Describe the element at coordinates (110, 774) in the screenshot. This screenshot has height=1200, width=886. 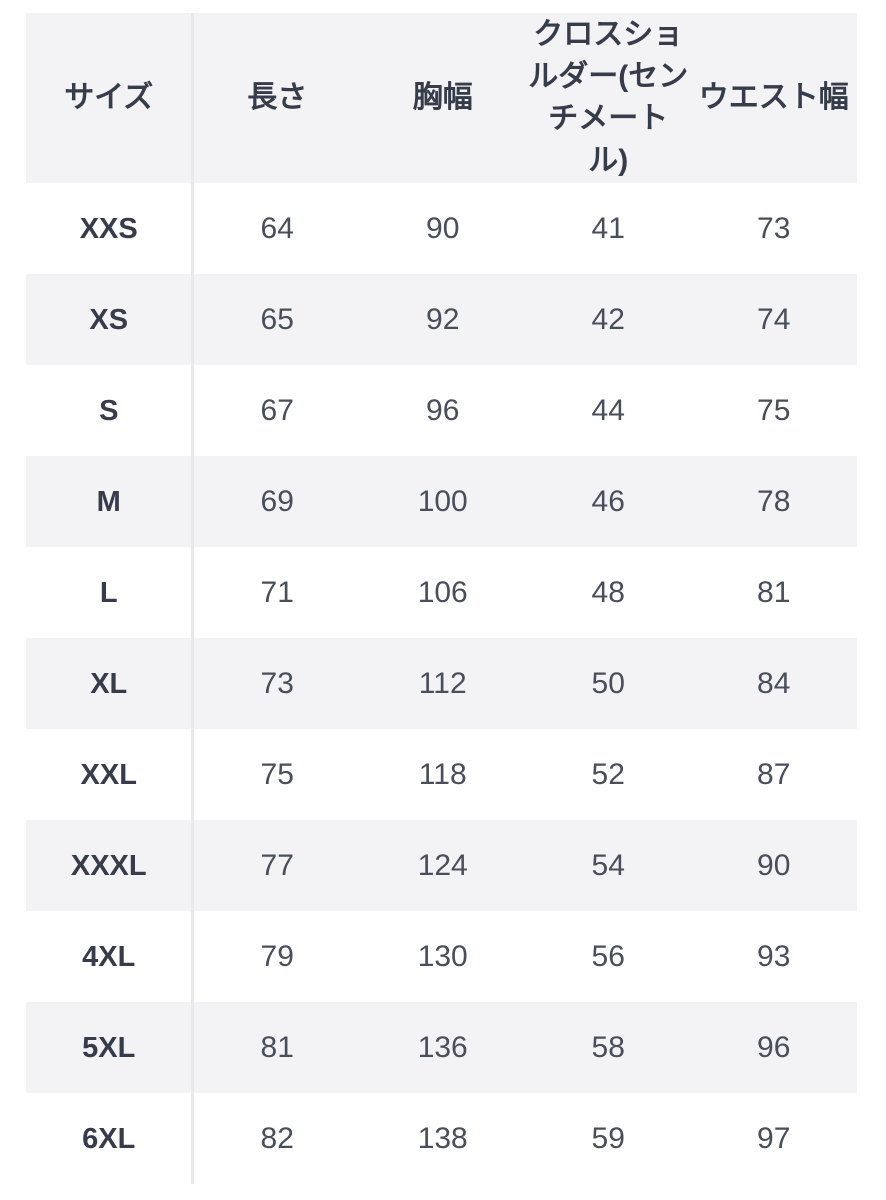
I see `size-label: XXL` at that location.